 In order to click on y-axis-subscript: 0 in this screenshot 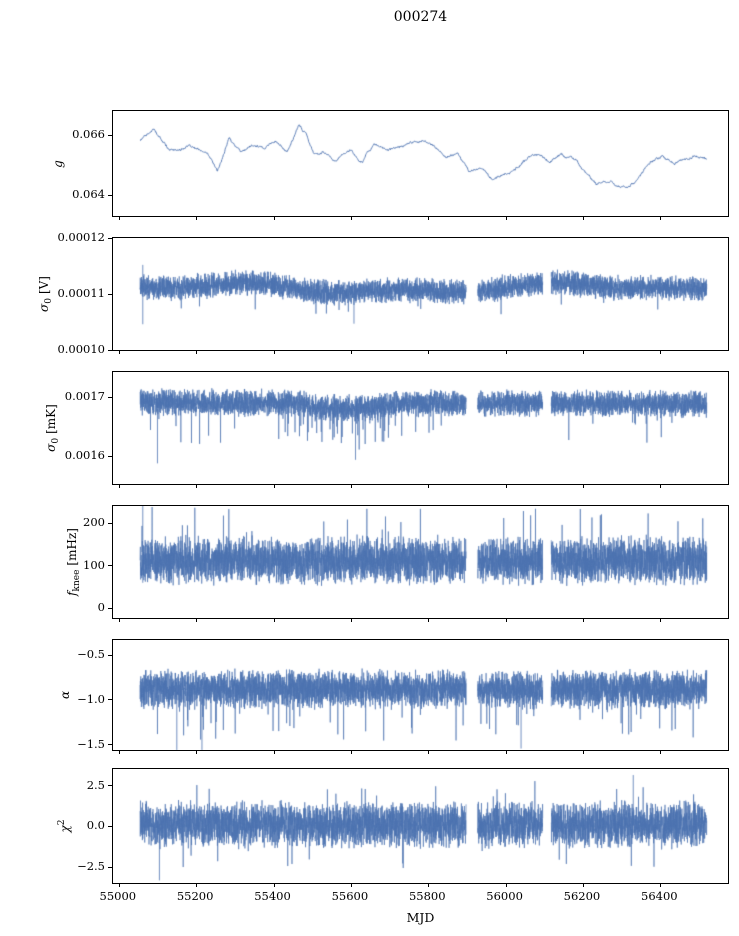, I will do `click(56, 440)`.